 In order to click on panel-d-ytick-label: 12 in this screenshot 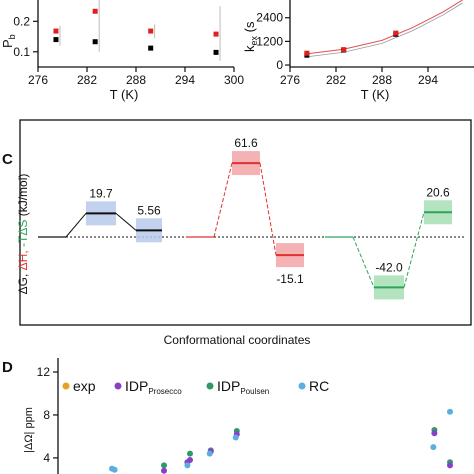, I will do `click(44, 372)`.